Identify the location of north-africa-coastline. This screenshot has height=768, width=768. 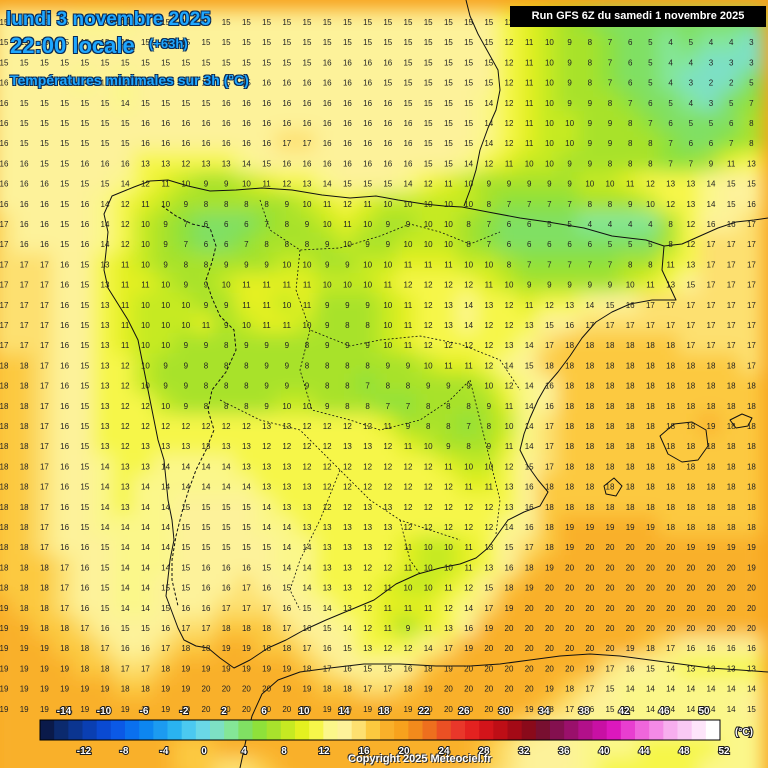
(503, 710).